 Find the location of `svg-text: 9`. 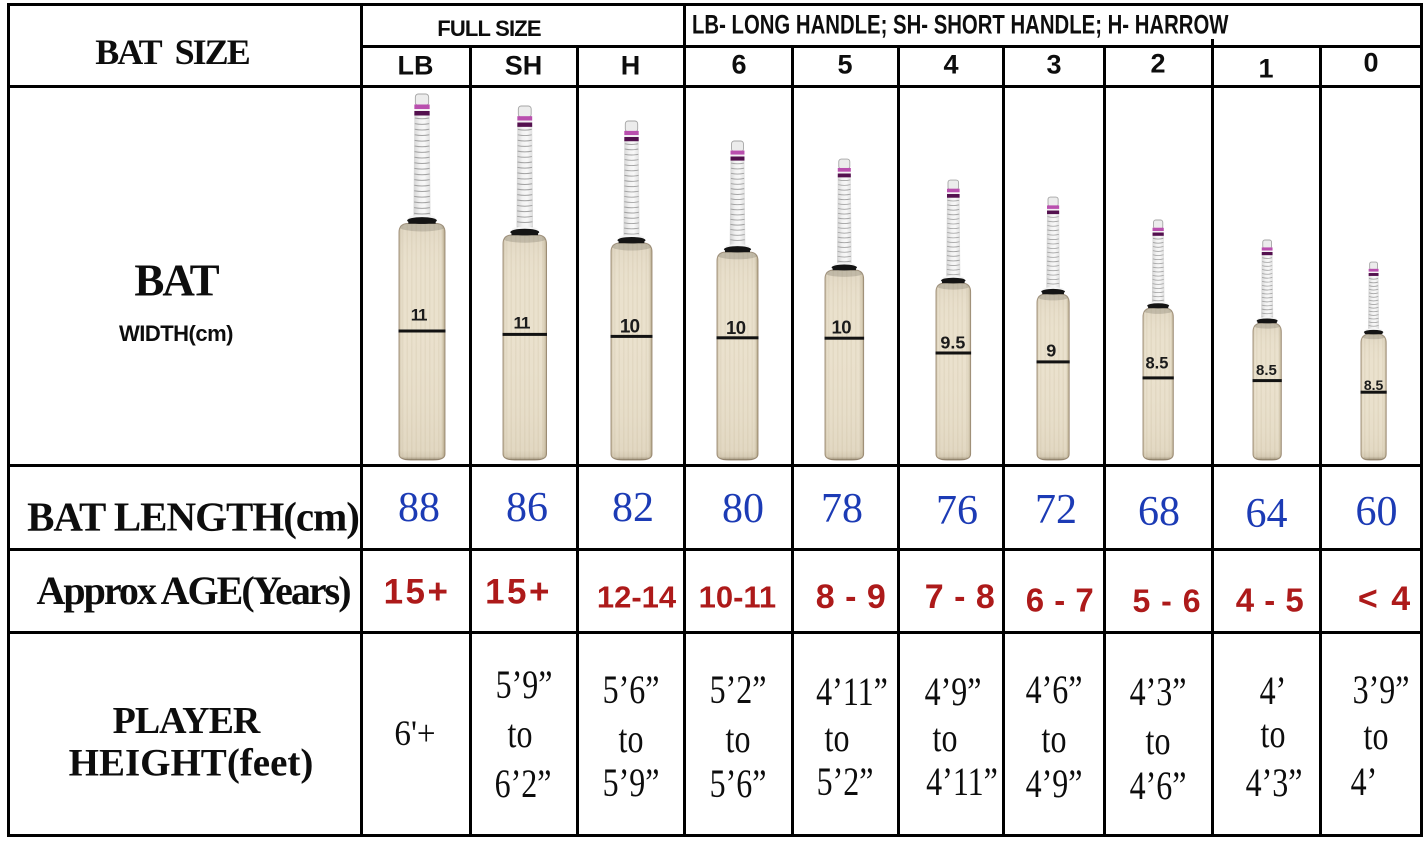

svg-text: 9 is located at coordinates (1051, 350).